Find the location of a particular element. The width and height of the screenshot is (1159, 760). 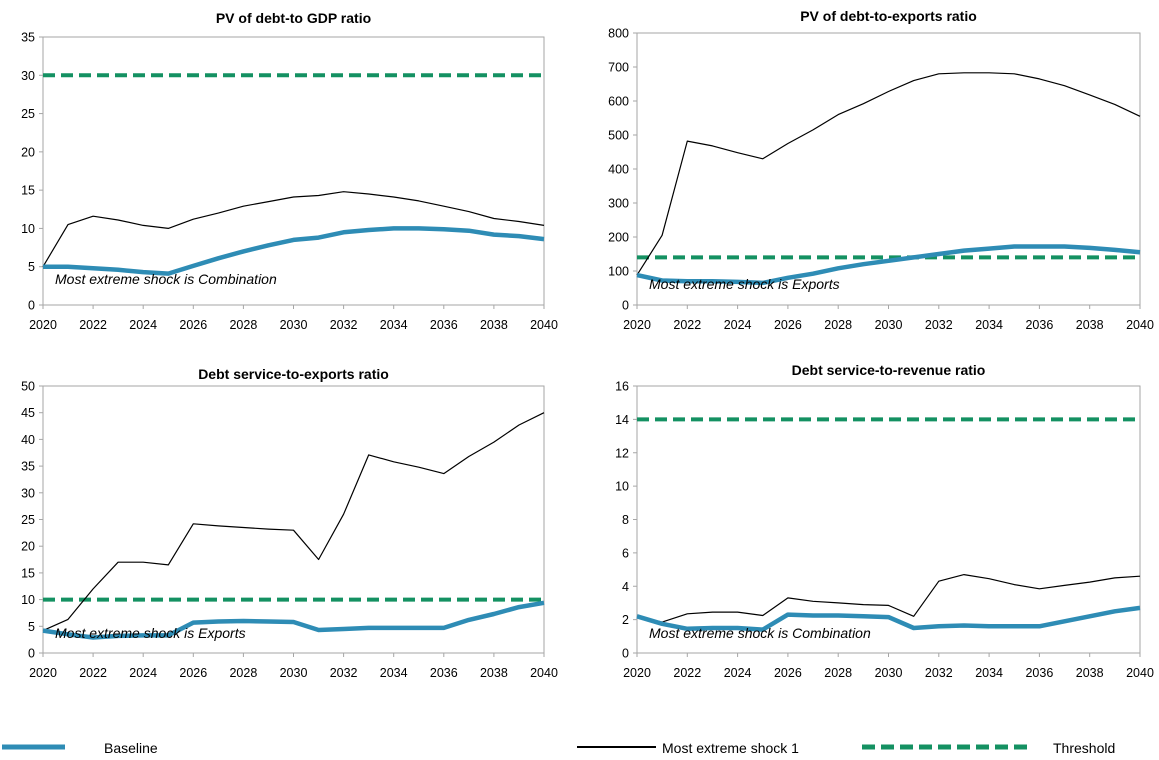

y-tick-label: 700 is located at coordinates (618, 68).